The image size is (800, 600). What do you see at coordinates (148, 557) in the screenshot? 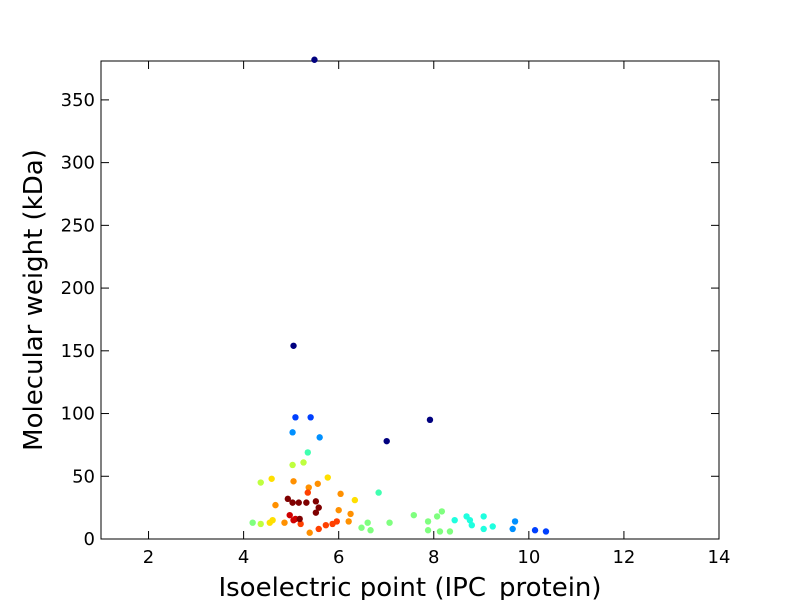
I see `x-tick-label: 2` at bounding box center [148, 557].